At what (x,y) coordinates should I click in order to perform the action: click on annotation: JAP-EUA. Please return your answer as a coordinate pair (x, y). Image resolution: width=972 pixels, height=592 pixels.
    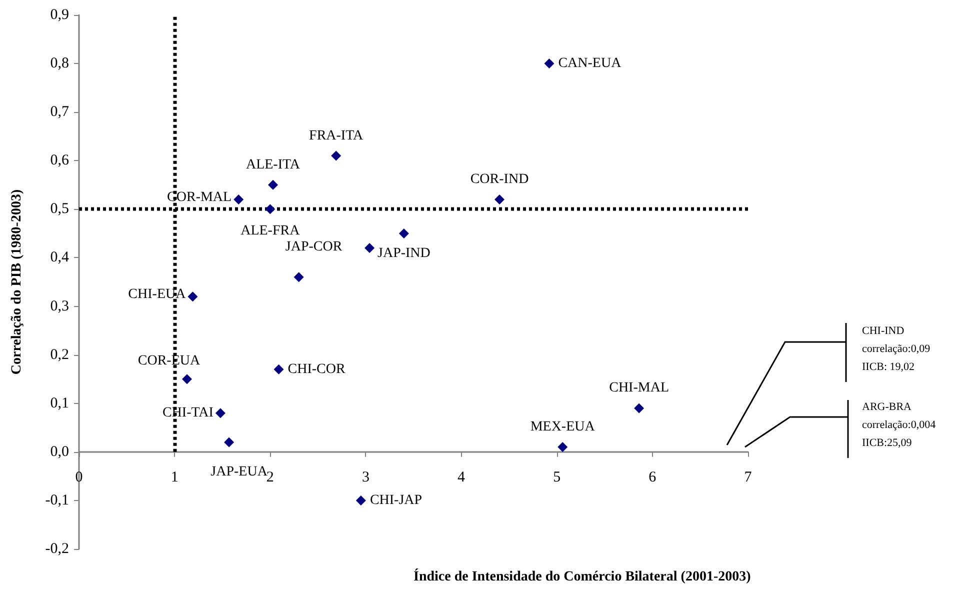
    Looking at the image, I should click on (239, 472).